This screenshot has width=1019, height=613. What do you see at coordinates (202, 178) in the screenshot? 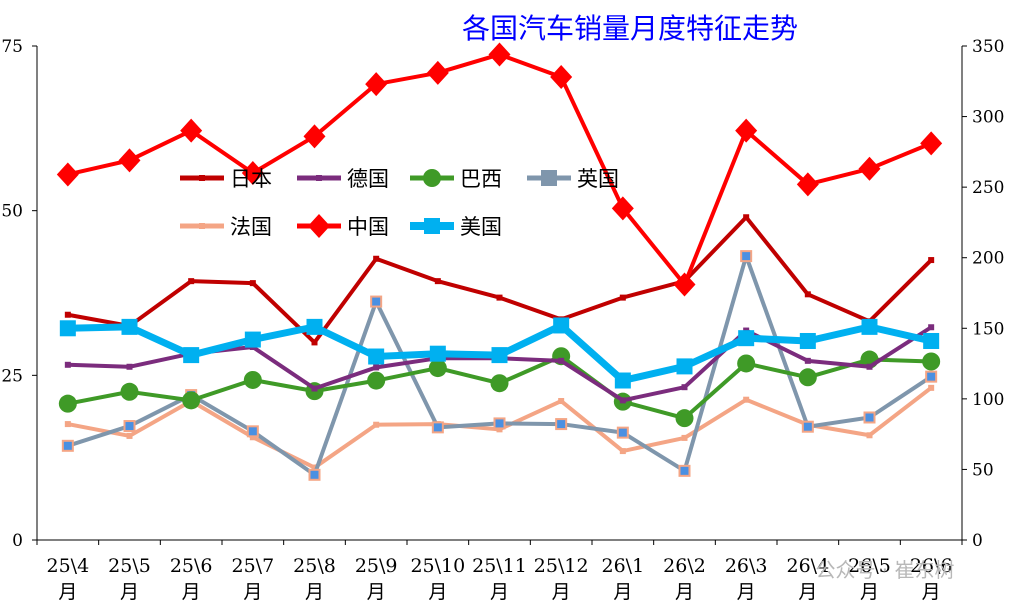
I see `legend-日本-point` at bounding box center [202, 178].